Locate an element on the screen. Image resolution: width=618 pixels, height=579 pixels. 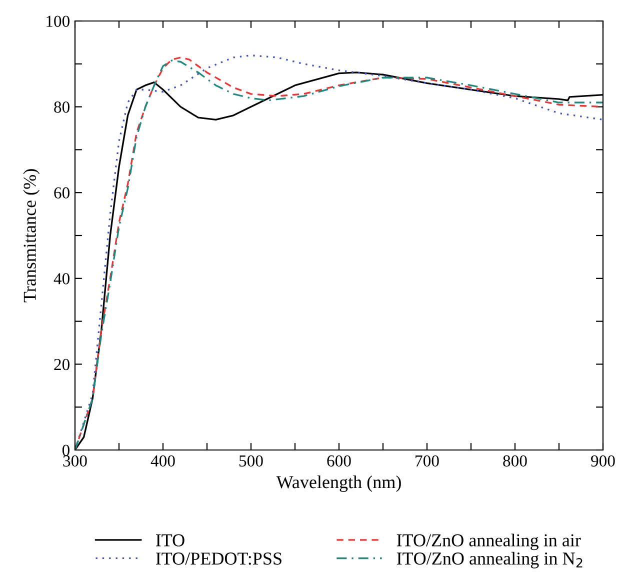
x-tick-label: 500 is located at coordinates (251, 461).